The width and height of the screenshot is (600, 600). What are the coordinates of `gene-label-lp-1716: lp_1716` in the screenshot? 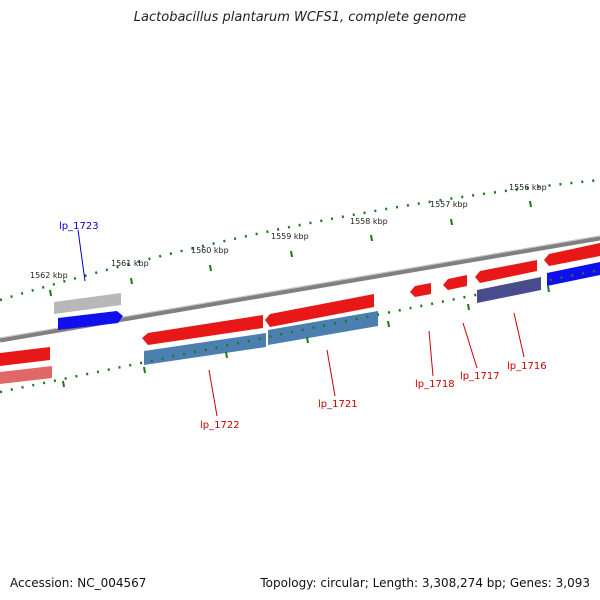 It's located at (527, 366).